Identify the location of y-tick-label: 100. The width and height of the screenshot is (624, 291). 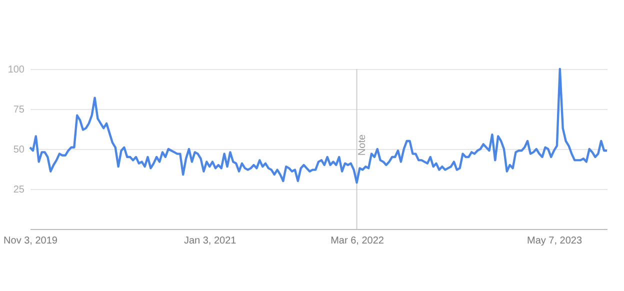
(16, 70).